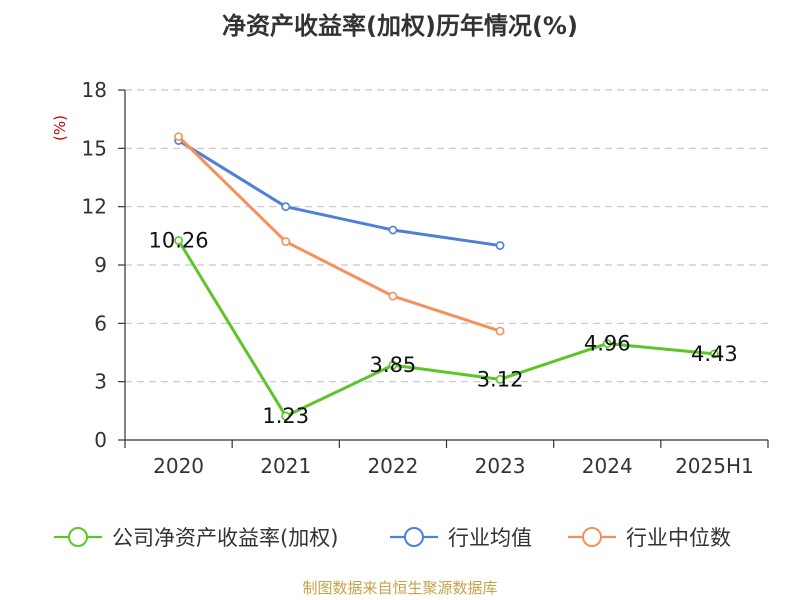  Describe the element at coordinates (500, 466) in the screenshot. I see `x-tick-label: 2023` at that location.